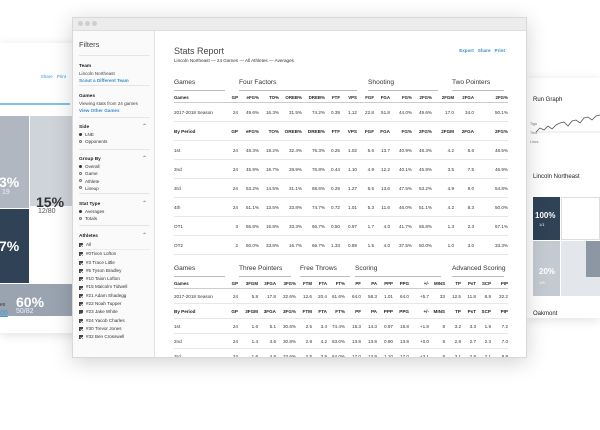 The width and height of the screenshot is (600, 430). What do you see at coordinates (464, 97) in the screenshot?
I see `column-header: 2FGA` at bounding box center [464, 97].